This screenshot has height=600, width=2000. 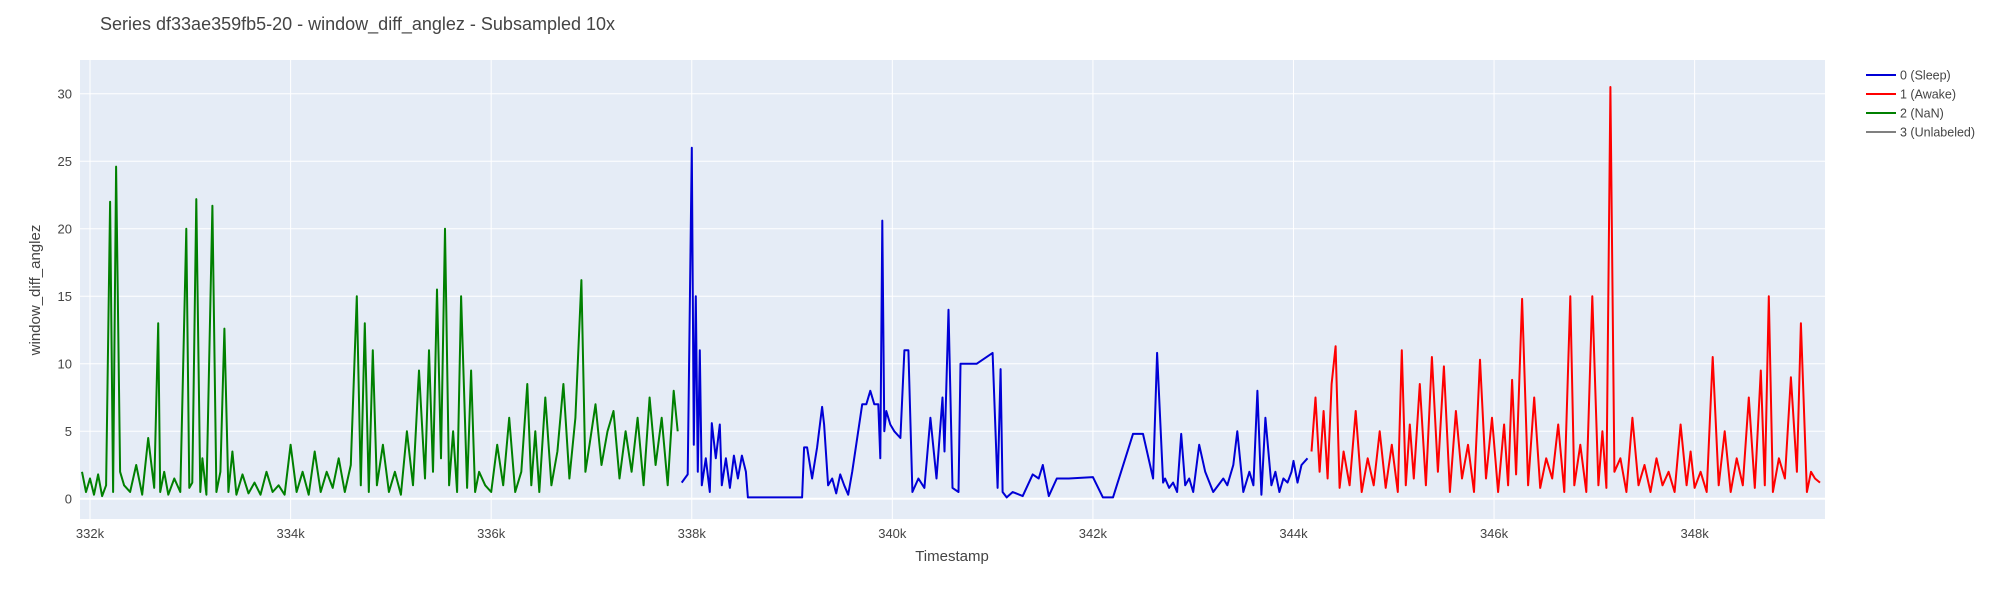 I want to click on y-tick-label: 30, so click(x=65, y=93).